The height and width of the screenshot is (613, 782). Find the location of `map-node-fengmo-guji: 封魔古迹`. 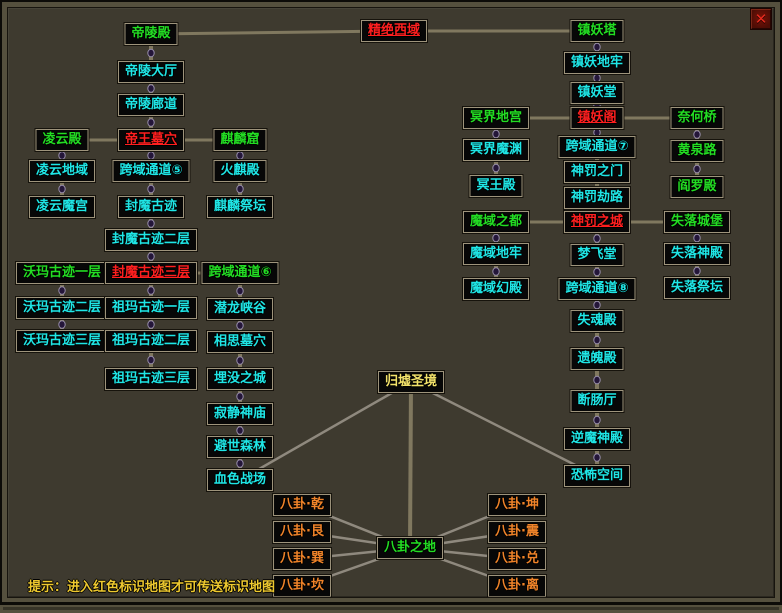

map-node-fengmo-guji: 封魔古迹 is located at coordinates (151, 207).